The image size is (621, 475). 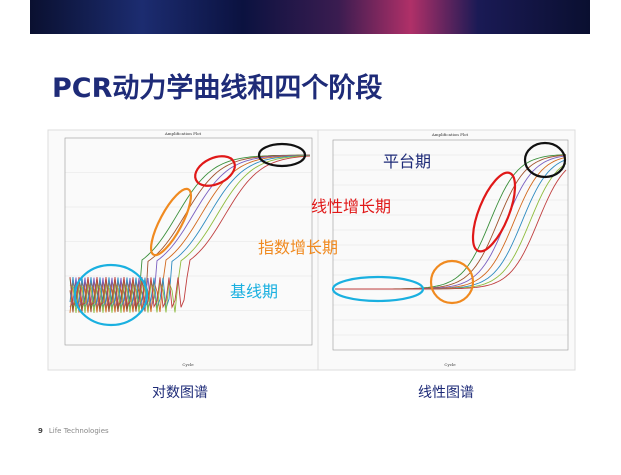 I want to click on footer: 9 Life Technologies, so click(x=73, y=431).